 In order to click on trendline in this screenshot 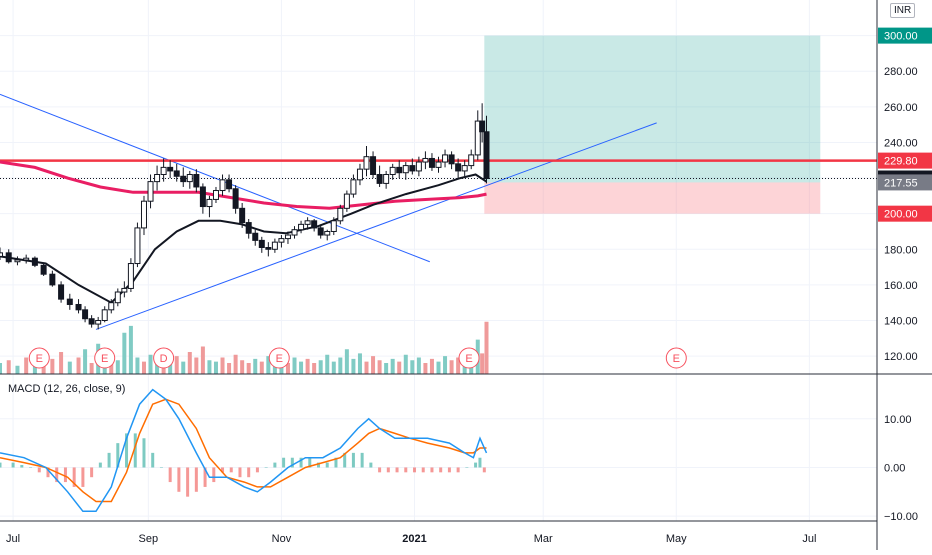, I will do `click(215, 178)`.